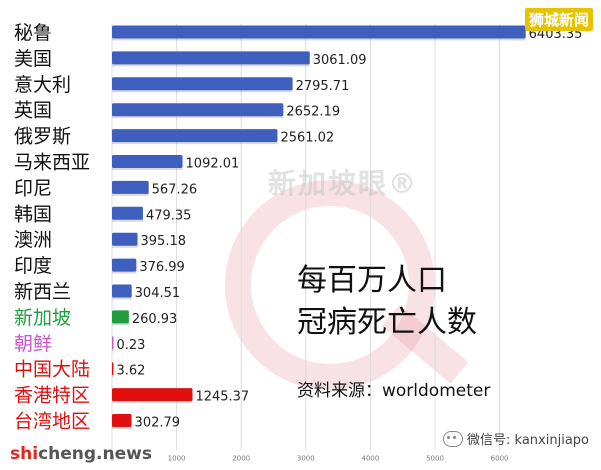 This screenshot has width=601, height=470. Describe the element at coordinates (162, 267) in the screenshot. I see `value-label: 376.99` at that location.